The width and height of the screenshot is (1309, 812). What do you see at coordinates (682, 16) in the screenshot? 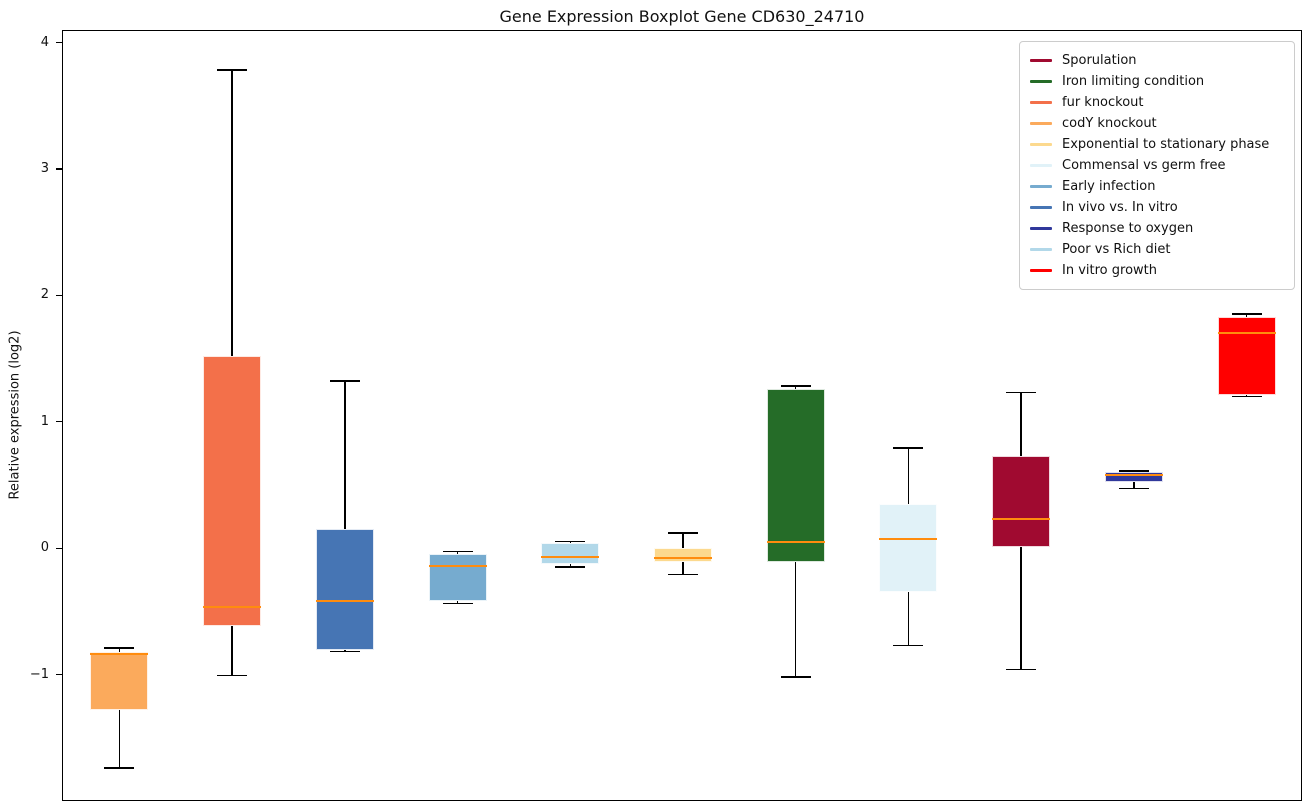
I see `chart-title: Gene Expression Boxplot Gene CD630_24710` at bounding box center [682, 16].